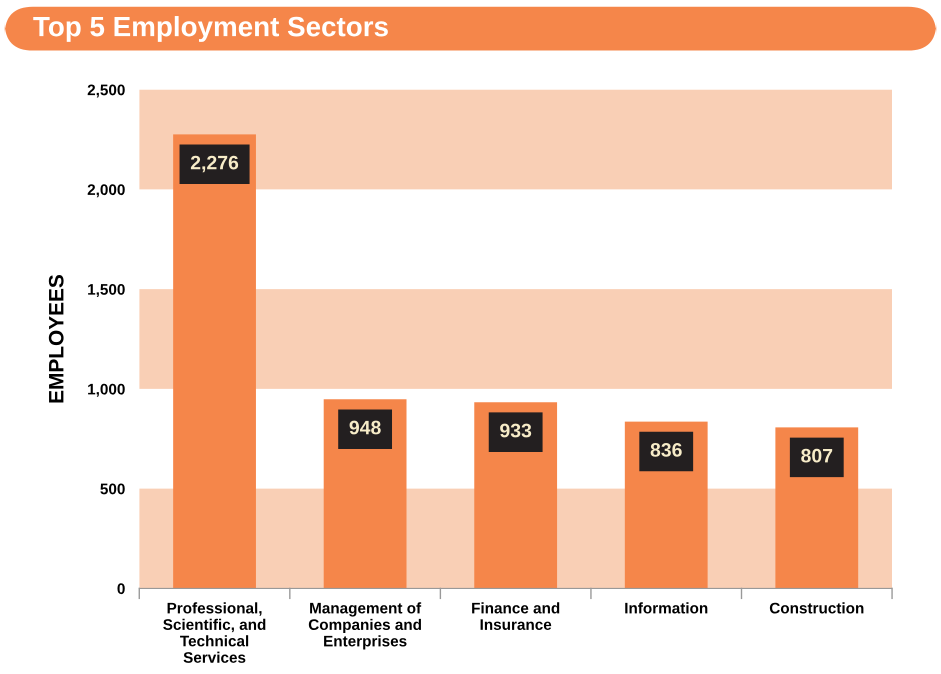 The height and width of the screenshot is (674, 941). I want to click on data-label: 2,276, so click(214, 164).